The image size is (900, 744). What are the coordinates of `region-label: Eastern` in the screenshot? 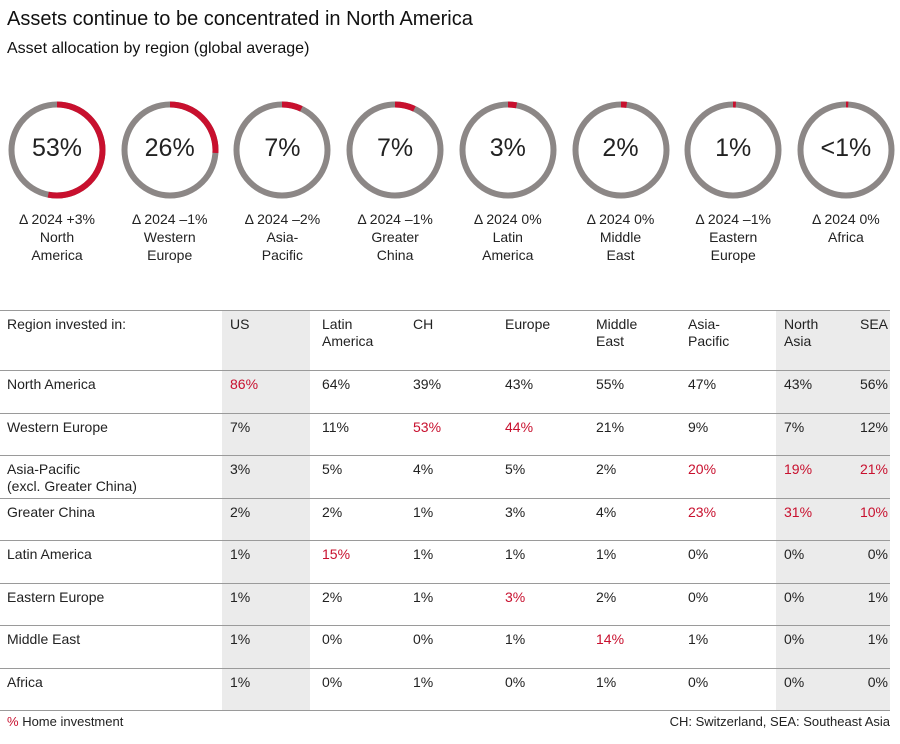 It's located at (733, 237).